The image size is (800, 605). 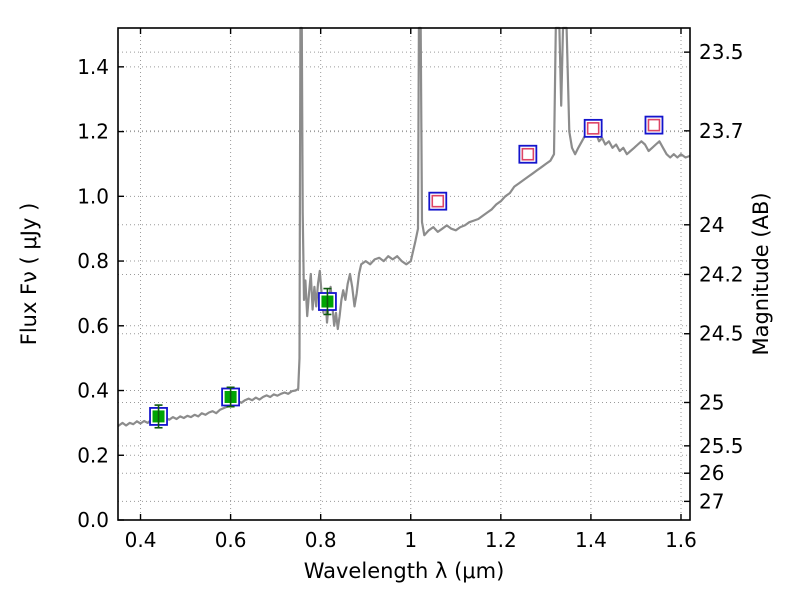 I want to click on y-tick-left-label: 0.4, so click(x=93, y=391).